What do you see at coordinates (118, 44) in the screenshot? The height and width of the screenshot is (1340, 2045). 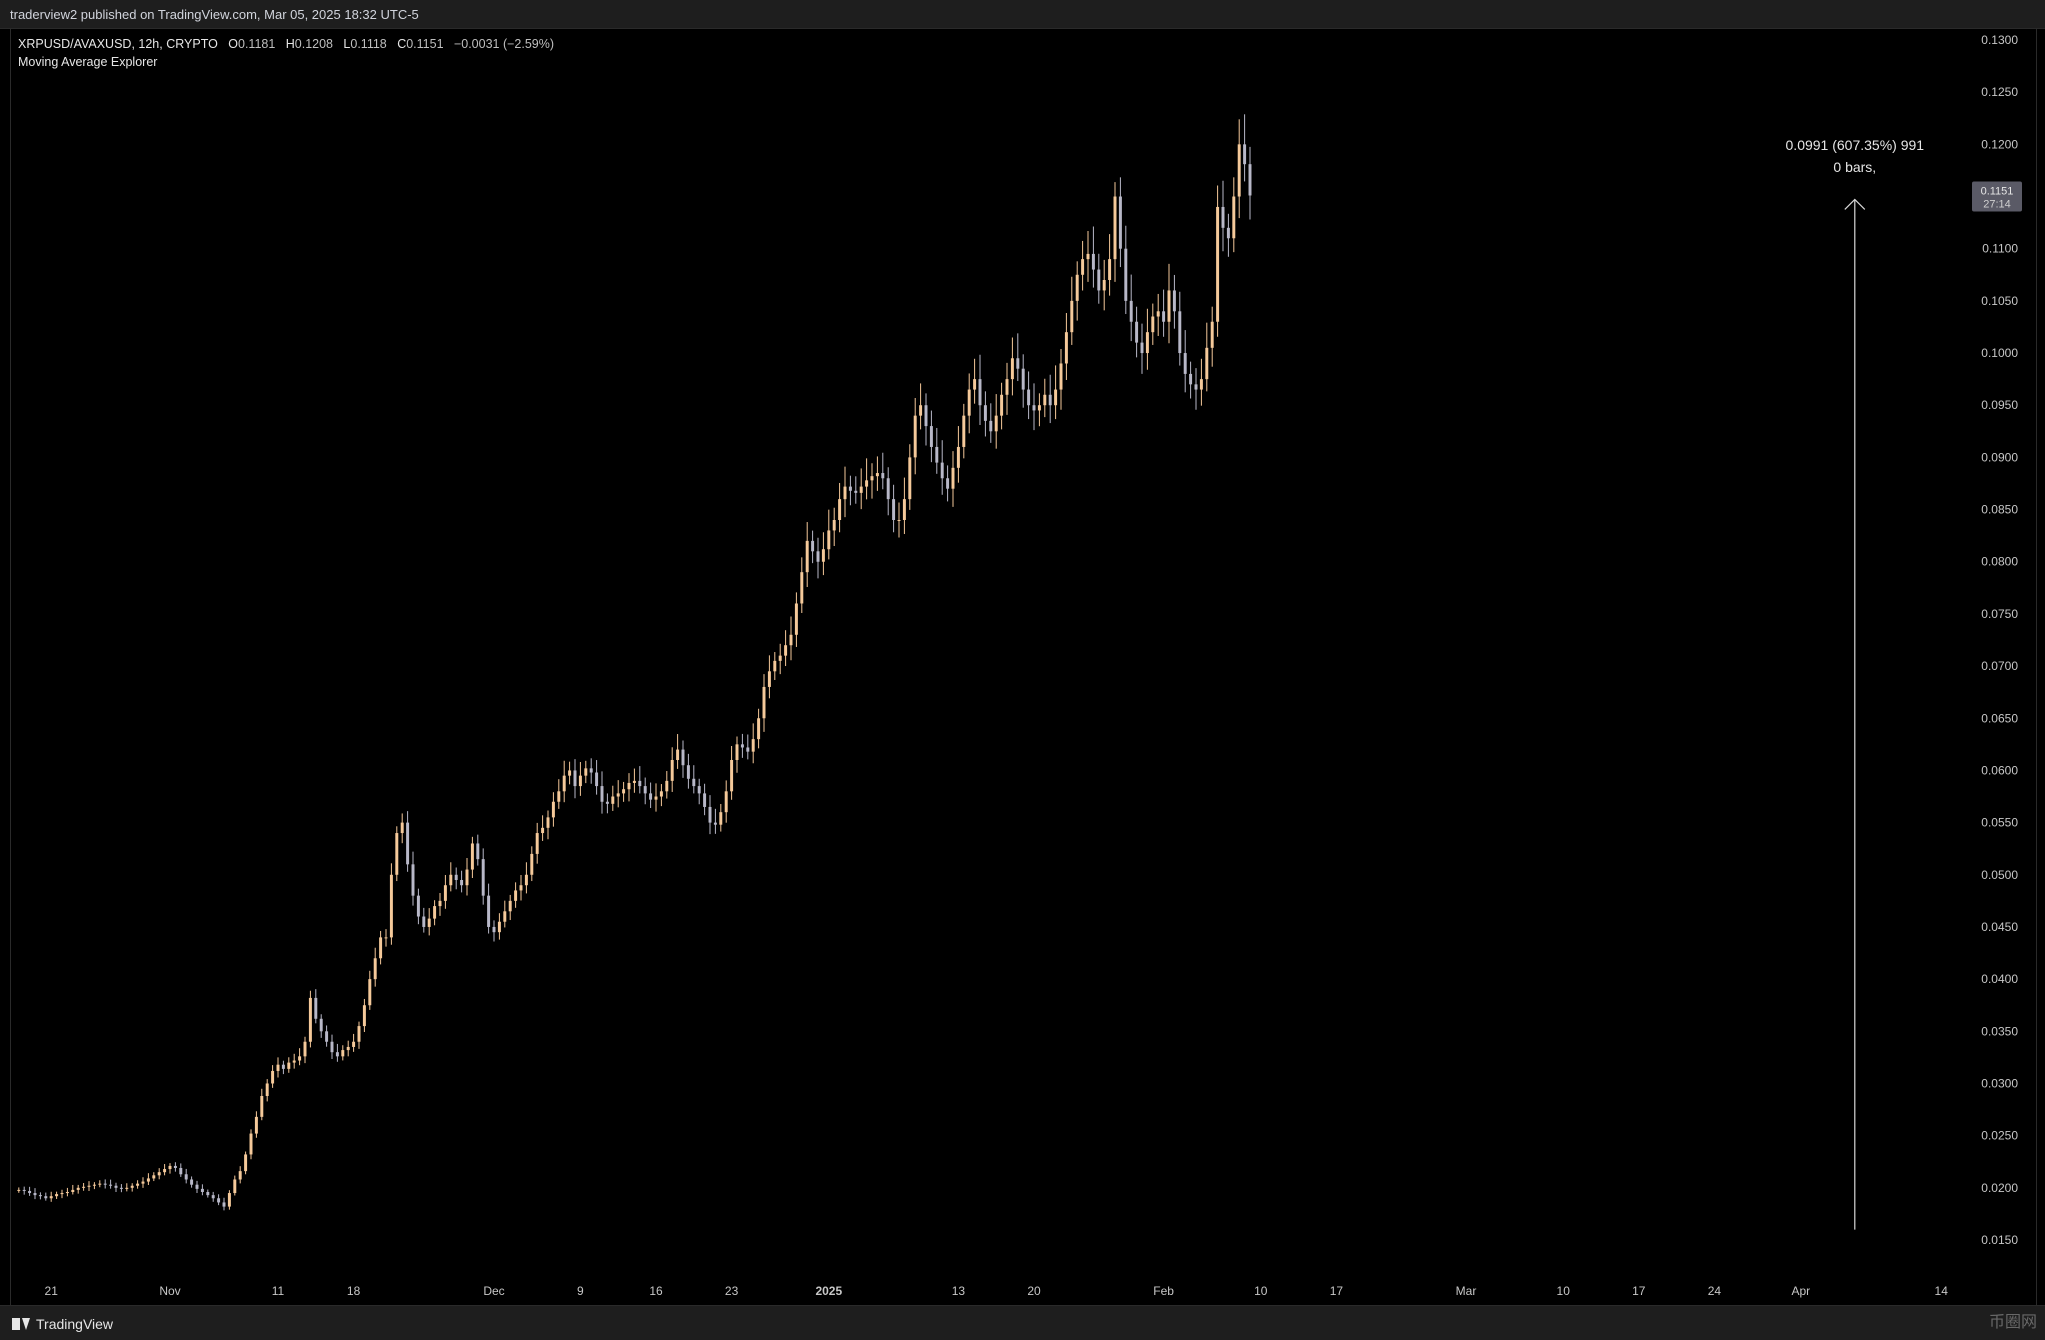 I see `legend-symbol: XRPUSD/AVAXUSD, 12h, CRYPTO` at bounding box center [118, 44].